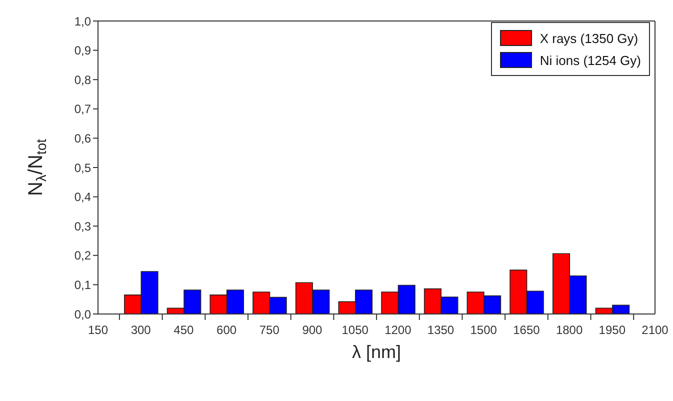 The height and width of the screenshot is (401, 673). I want to click on y-tick-label: 0,8, so click(83, 79).